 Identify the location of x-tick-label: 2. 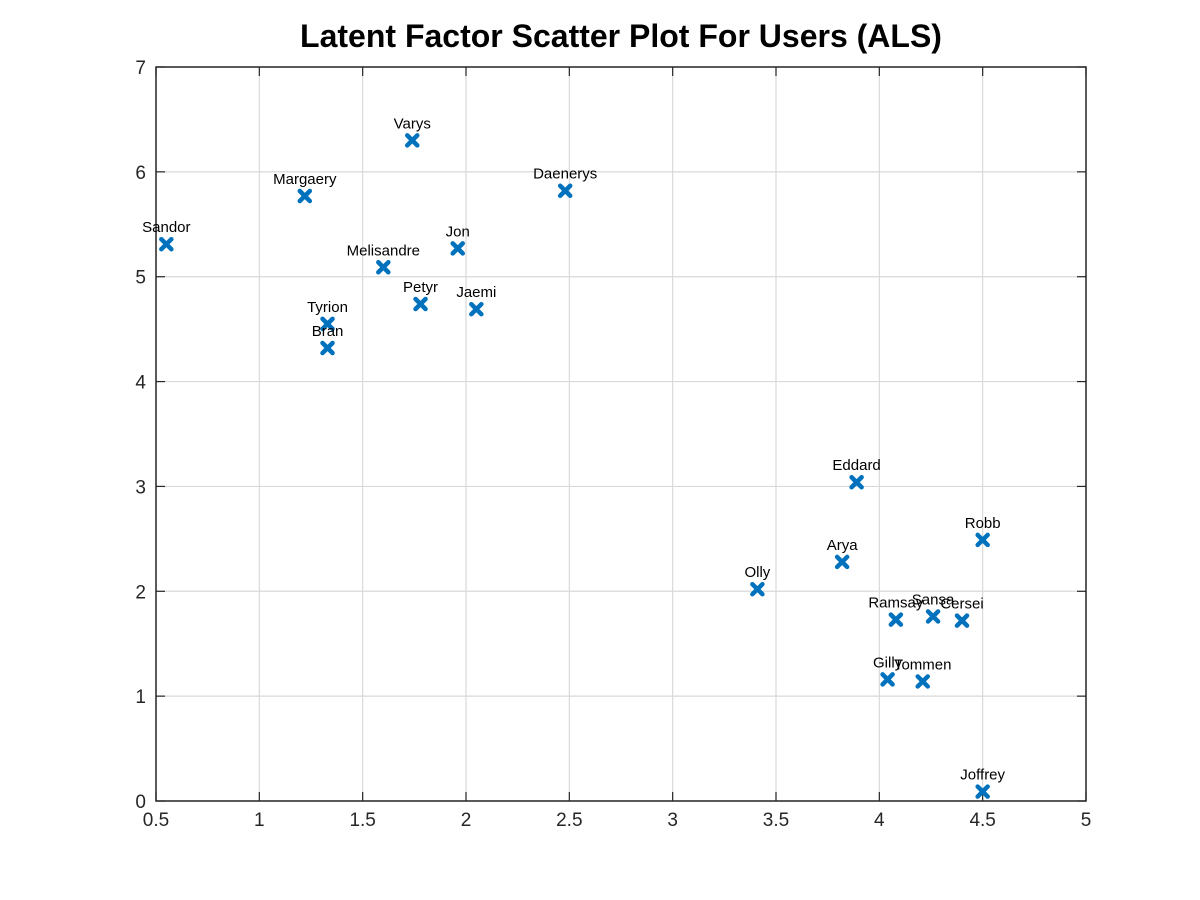
(466, 820).